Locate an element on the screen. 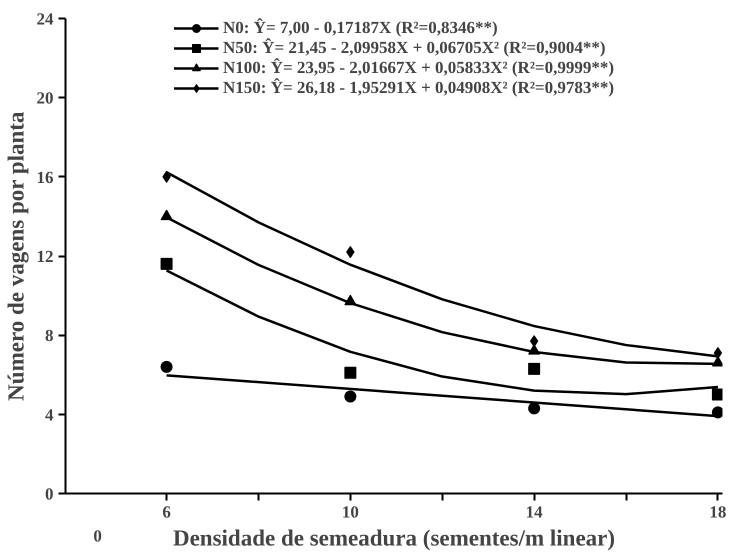  y-tick-label: 12 is located at coordinates (45, 256).